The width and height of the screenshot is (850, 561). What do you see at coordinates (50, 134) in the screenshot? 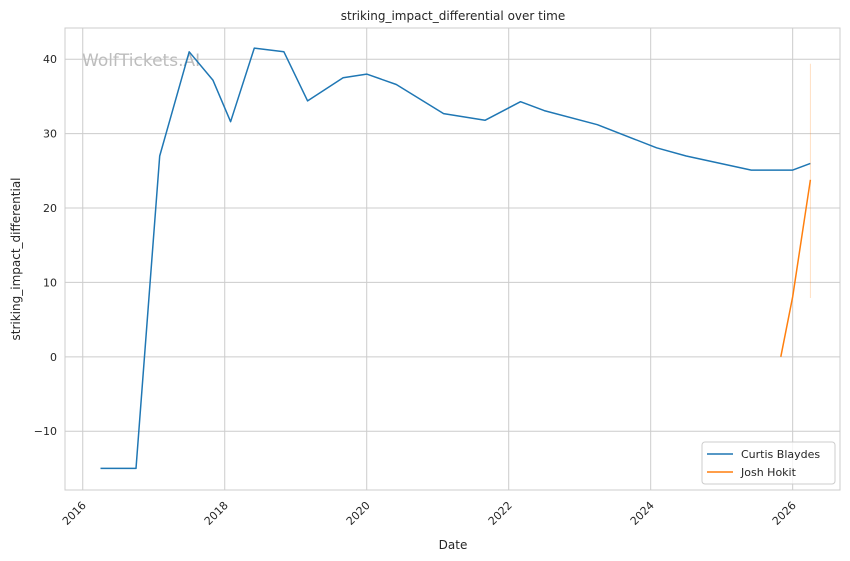
I see `y-tick-label: 30` at bounding box center [50, 134].